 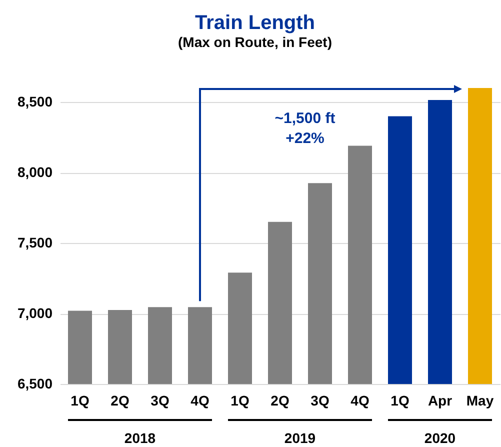 I want to click on y-tick-label: 7,500, so click(x=35, y=242).